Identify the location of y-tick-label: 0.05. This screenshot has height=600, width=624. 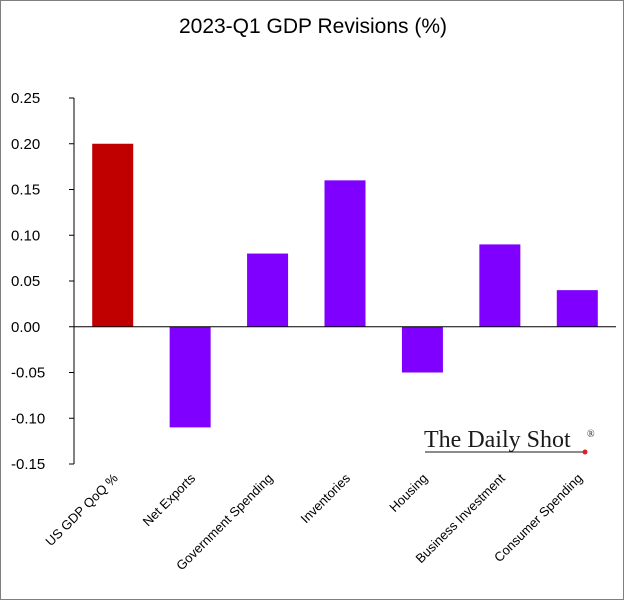
(25, 281).